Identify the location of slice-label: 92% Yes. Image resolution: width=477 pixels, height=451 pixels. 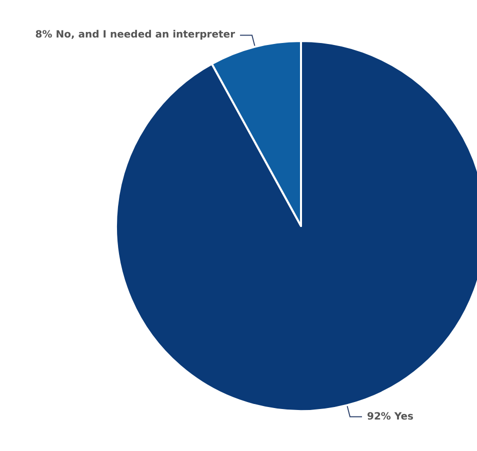
(390, 416).